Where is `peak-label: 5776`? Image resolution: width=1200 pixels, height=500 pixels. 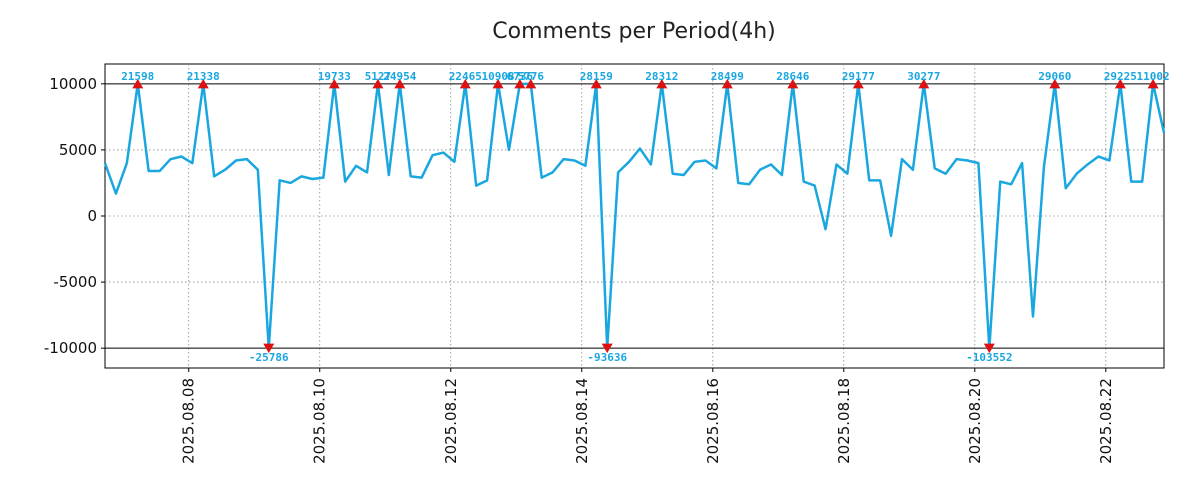 peak-label: 5776 is located at coordinates (531, 76).